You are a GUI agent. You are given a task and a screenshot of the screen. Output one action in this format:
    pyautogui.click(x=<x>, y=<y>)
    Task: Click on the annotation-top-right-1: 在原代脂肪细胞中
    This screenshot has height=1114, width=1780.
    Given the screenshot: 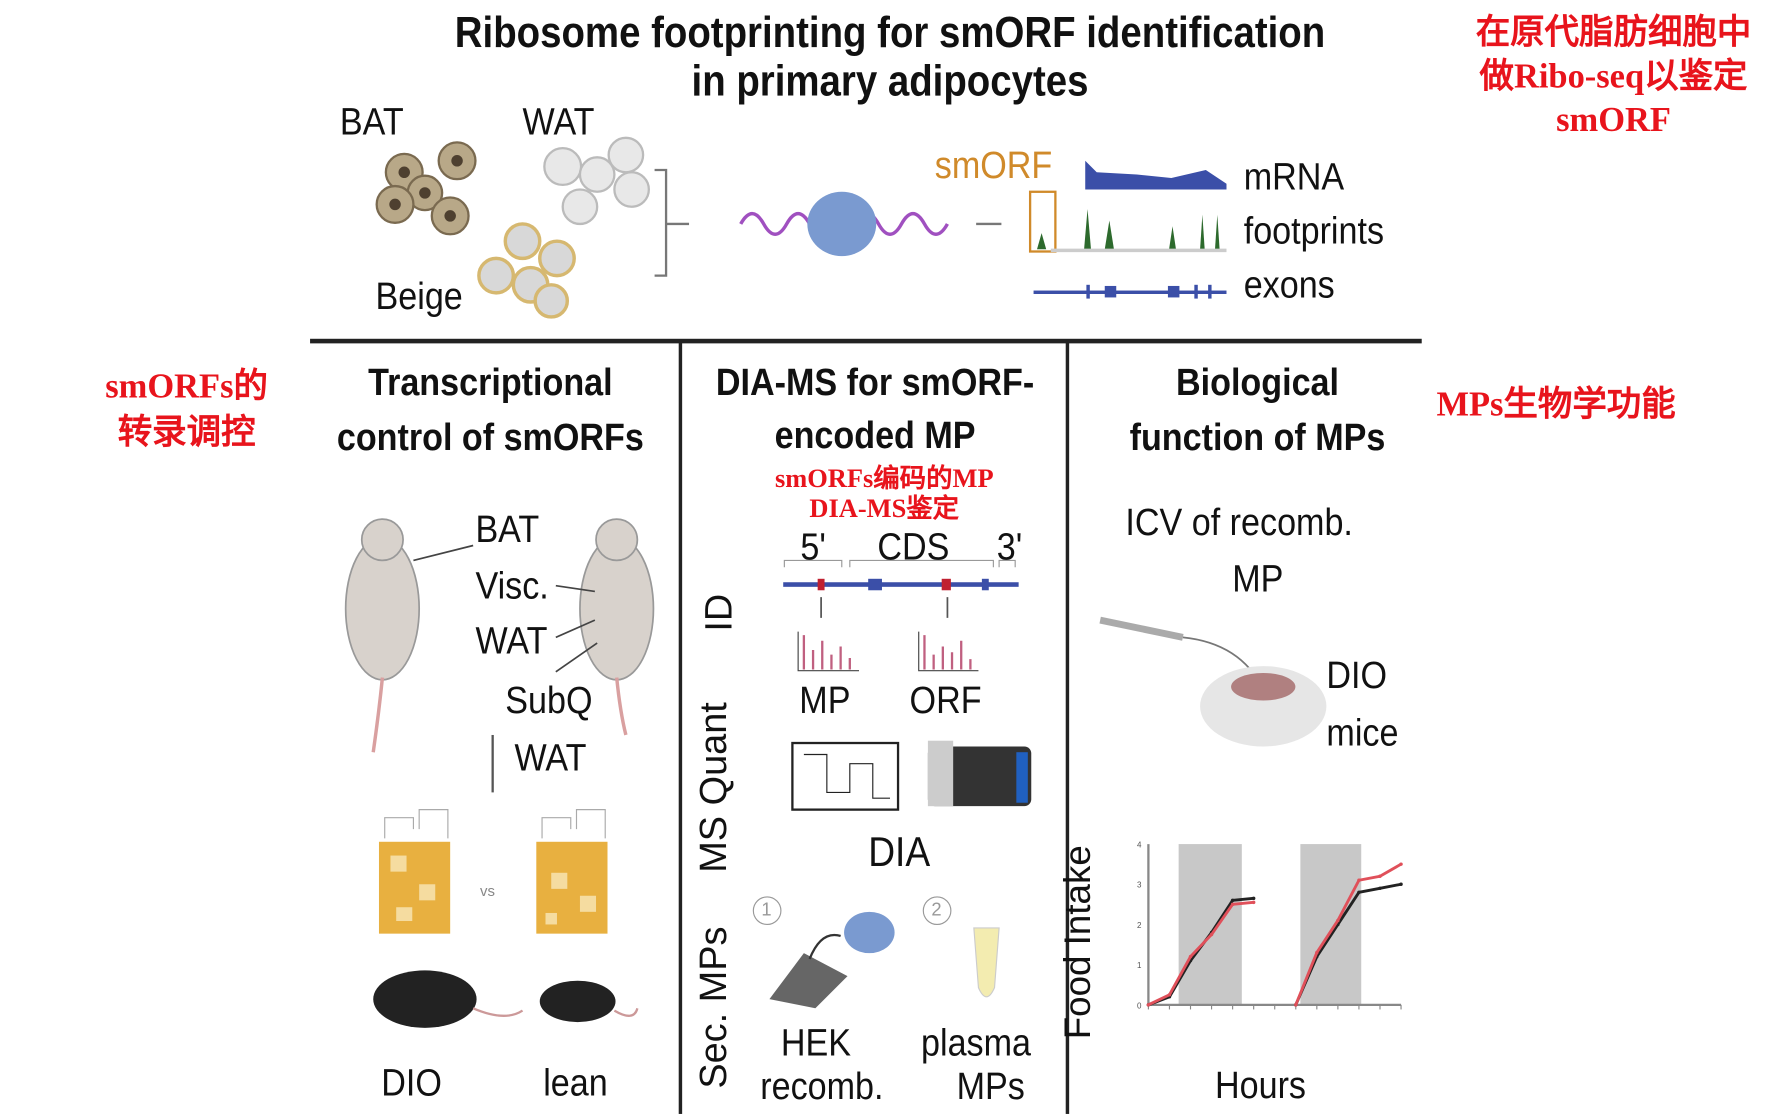 What is the action you would take?
    pyautogui.click(x=1613, y=32)
    